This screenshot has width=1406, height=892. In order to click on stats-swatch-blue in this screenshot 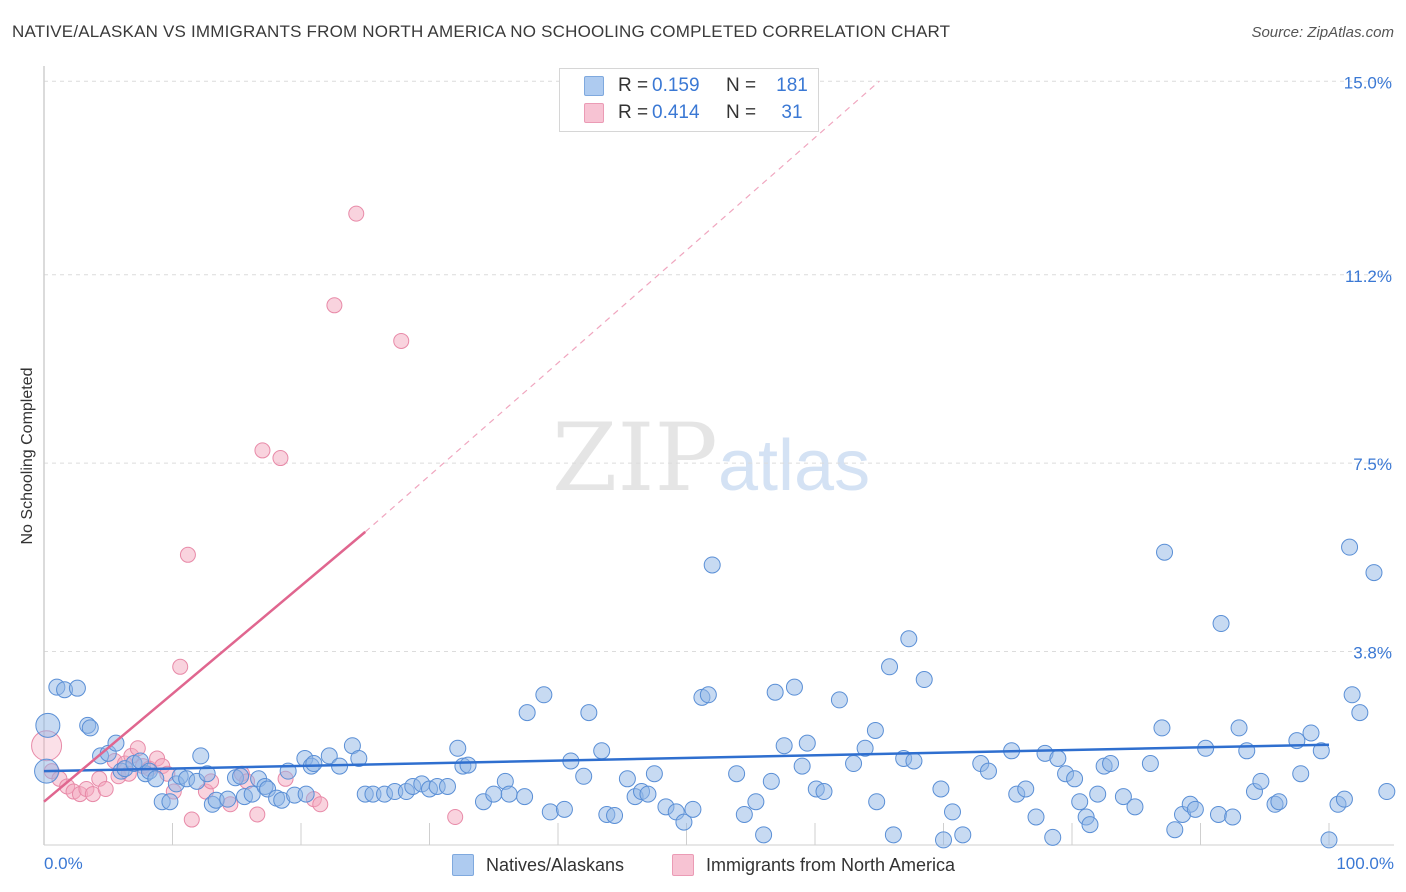, I will do `click(594, 86)`.